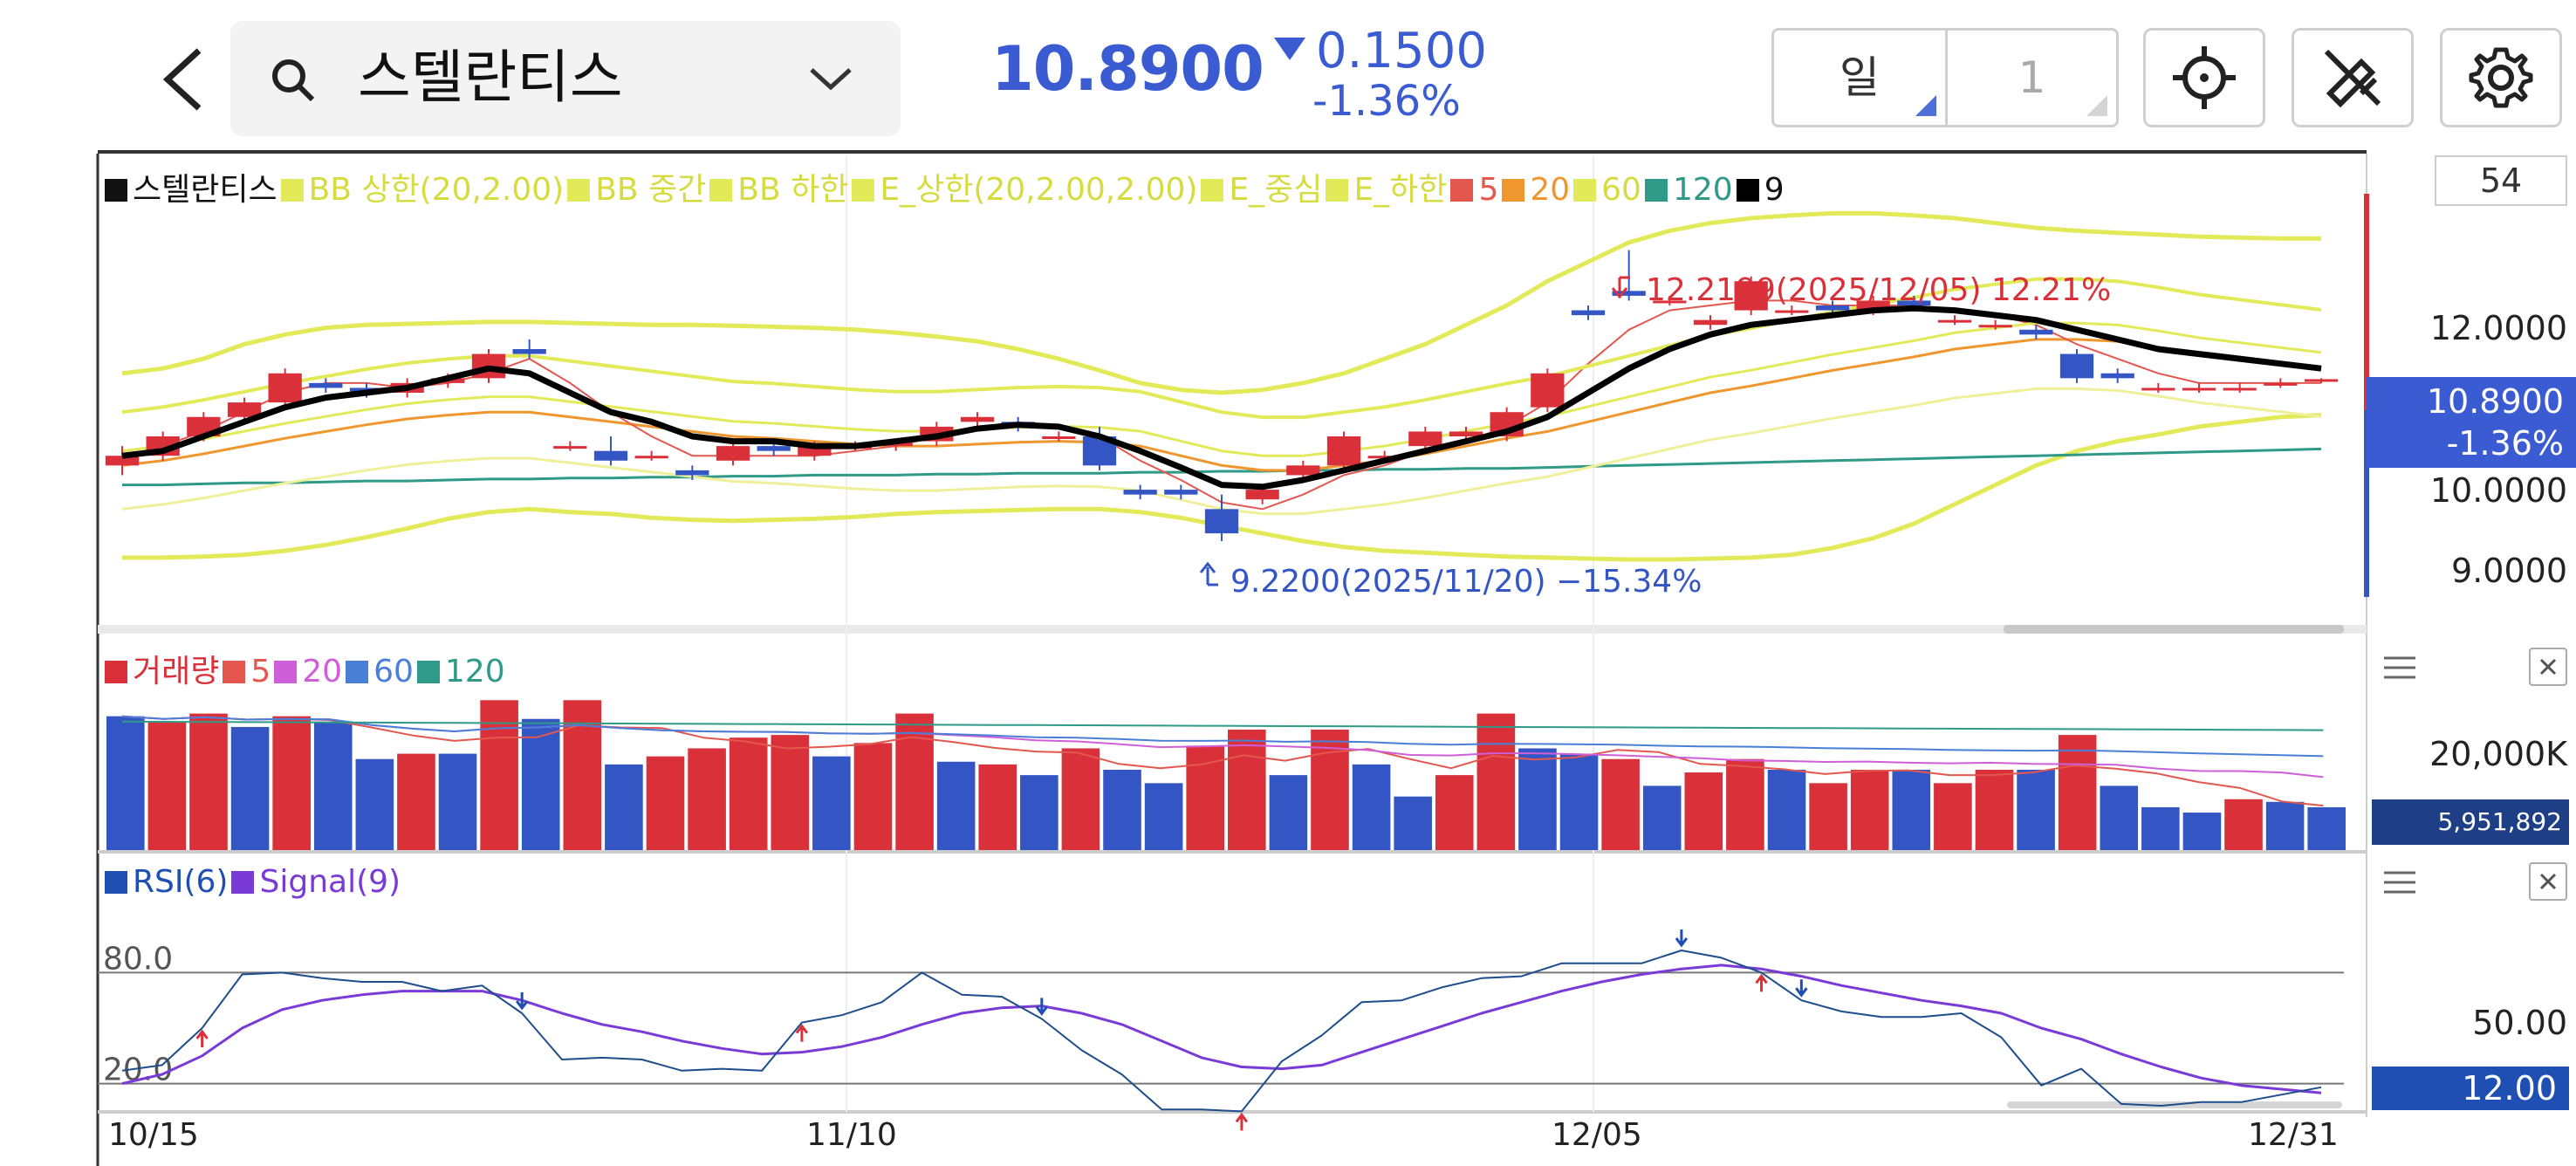 The image size is (2576, 1166). Describe the element at coordinates (183, 79) in the screenshot. I see `back-icon` at that location.